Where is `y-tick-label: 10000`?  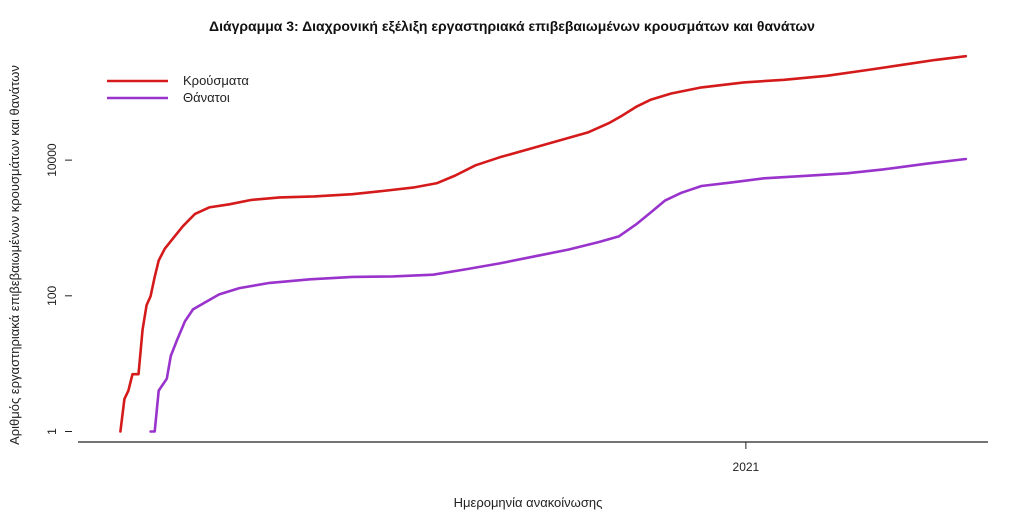 y-tick-label: 10000 is located at coordinates (52, 160).